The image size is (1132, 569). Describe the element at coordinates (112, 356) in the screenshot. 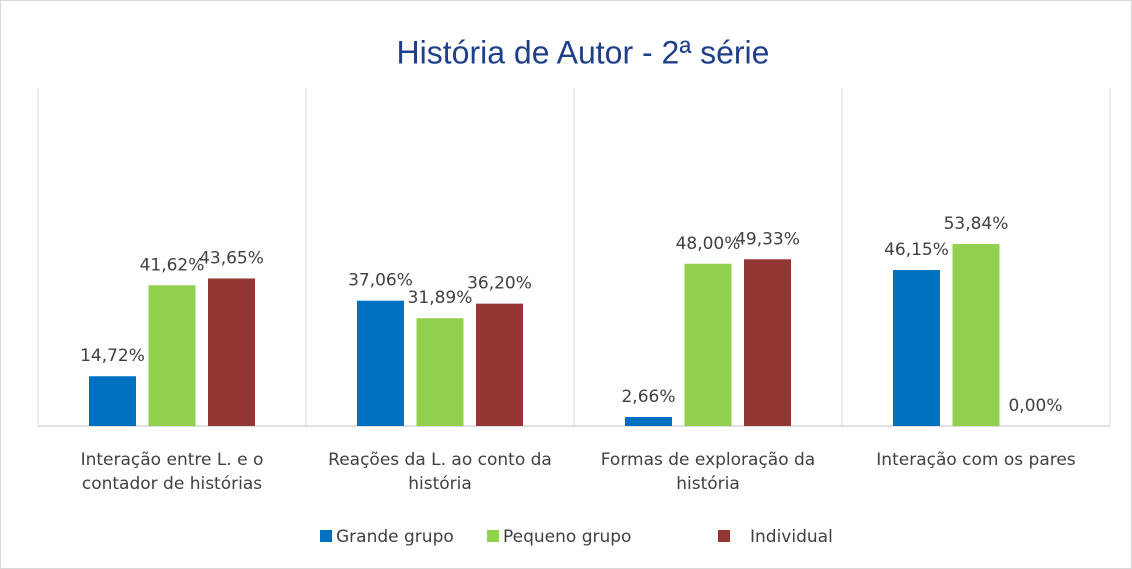

I see `value-label: 14,72%` at that location.